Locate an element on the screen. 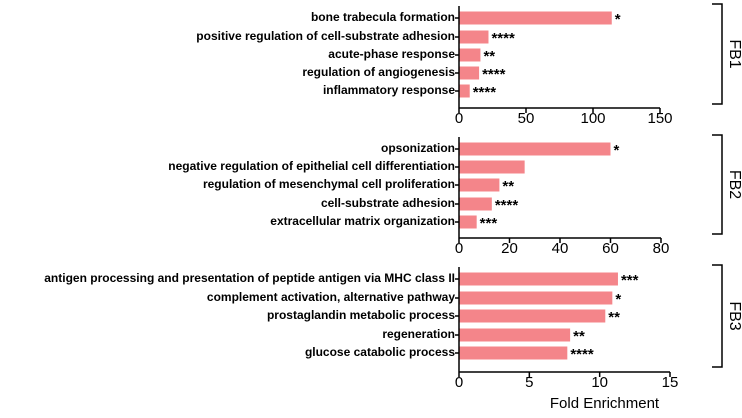 This screenshot has height=418, width=742. x-axis-label: Fold Enrichment is located at coordinates (605, 403).